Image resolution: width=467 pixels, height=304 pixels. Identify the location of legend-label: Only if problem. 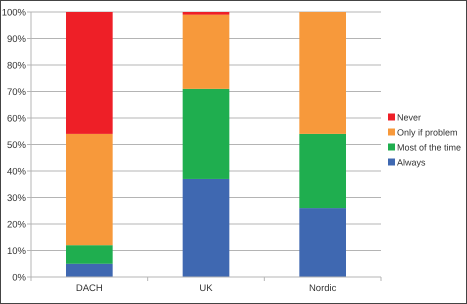
(427, 133).